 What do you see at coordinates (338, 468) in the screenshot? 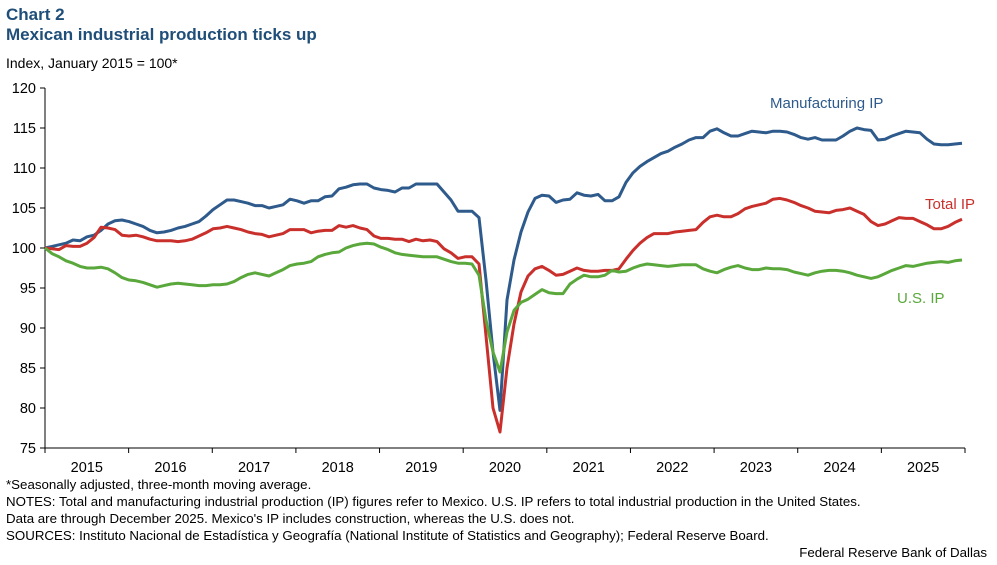
I see `x-tick-label: 2018` at bounding box center [338, 468].